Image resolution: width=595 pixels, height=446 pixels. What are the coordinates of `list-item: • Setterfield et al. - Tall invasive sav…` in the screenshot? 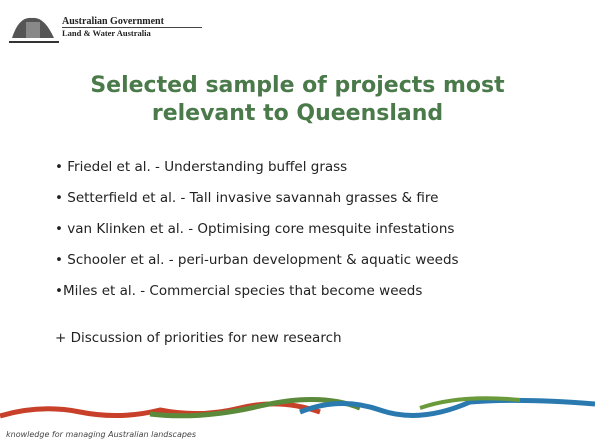 It's located at (247, 198).